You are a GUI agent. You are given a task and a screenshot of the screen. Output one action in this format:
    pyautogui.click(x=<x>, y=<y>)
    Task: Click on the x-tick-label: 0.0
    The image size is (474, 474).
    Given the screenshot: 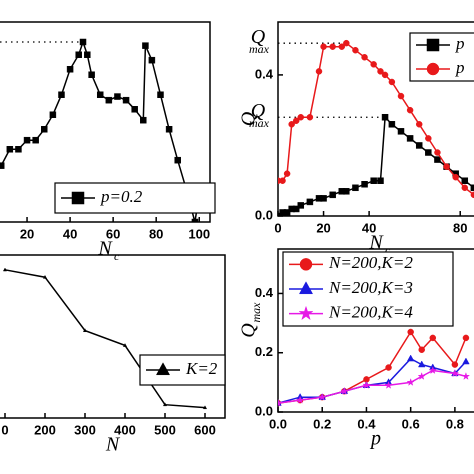 What is the action you would take?
    pyautogui.click(x=278, y=423)
    